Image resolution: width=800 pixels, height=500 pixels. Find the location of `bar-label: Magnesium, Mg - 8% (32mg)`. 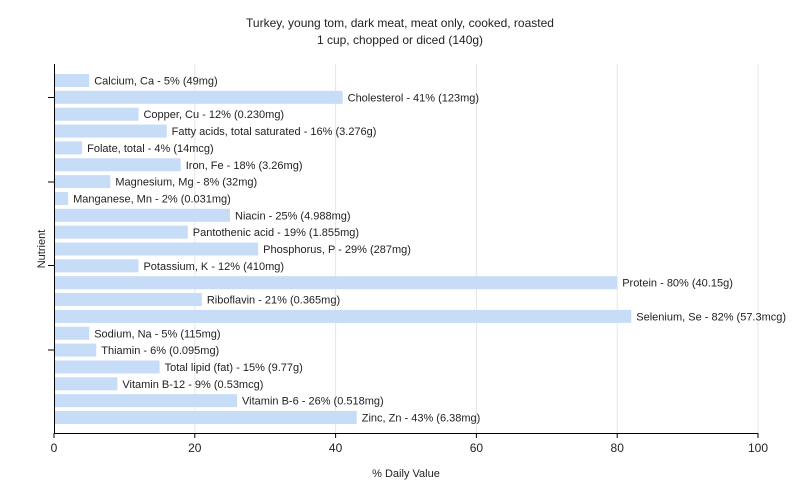

bar-label: Magnesium, Mg - 8% (32mg) is located at coordinates (186, 183).